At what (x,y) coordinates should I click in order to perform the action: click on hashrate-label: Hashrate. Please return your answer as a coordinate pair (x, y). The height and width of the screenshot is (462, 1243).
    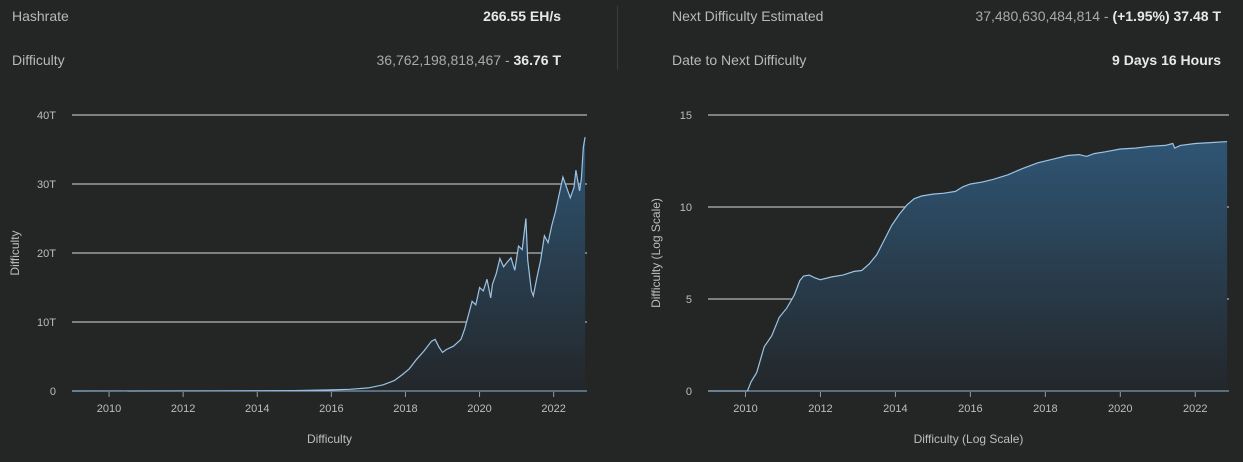
    Looking at the image, I should click on (40, 16).